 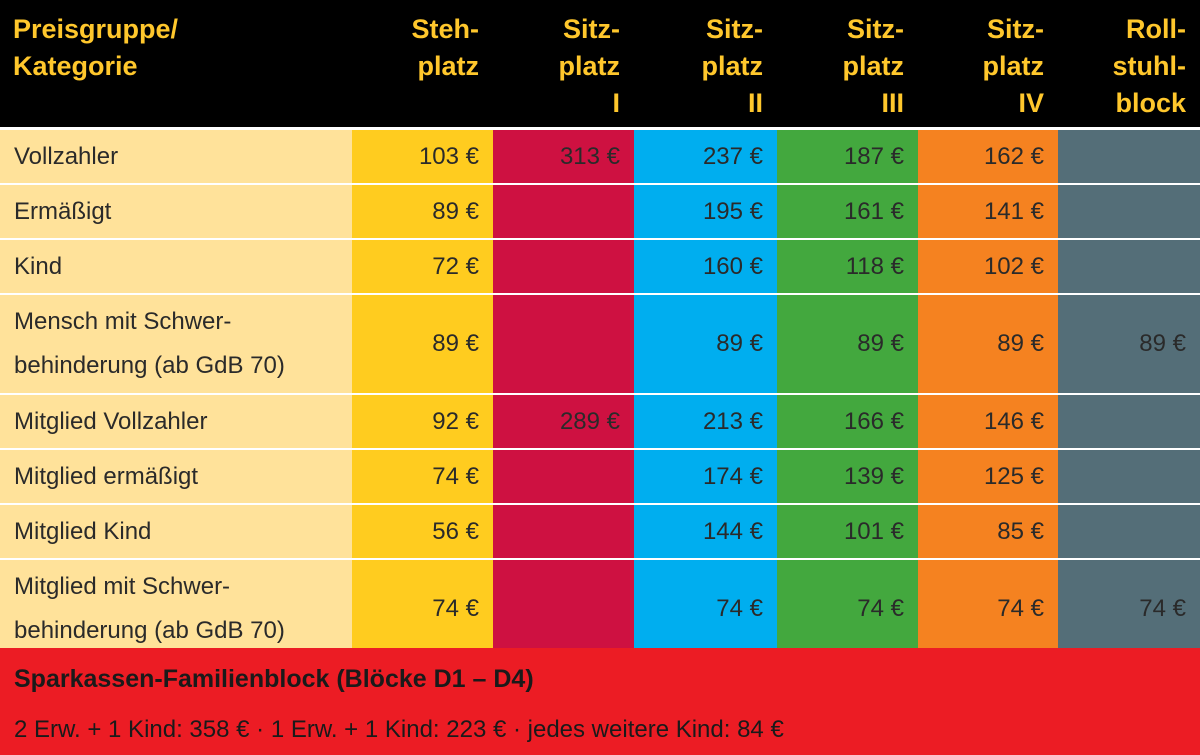 I want to click on price-cell-sitzplatz-2: 174 €, so click(x=705, y=476).